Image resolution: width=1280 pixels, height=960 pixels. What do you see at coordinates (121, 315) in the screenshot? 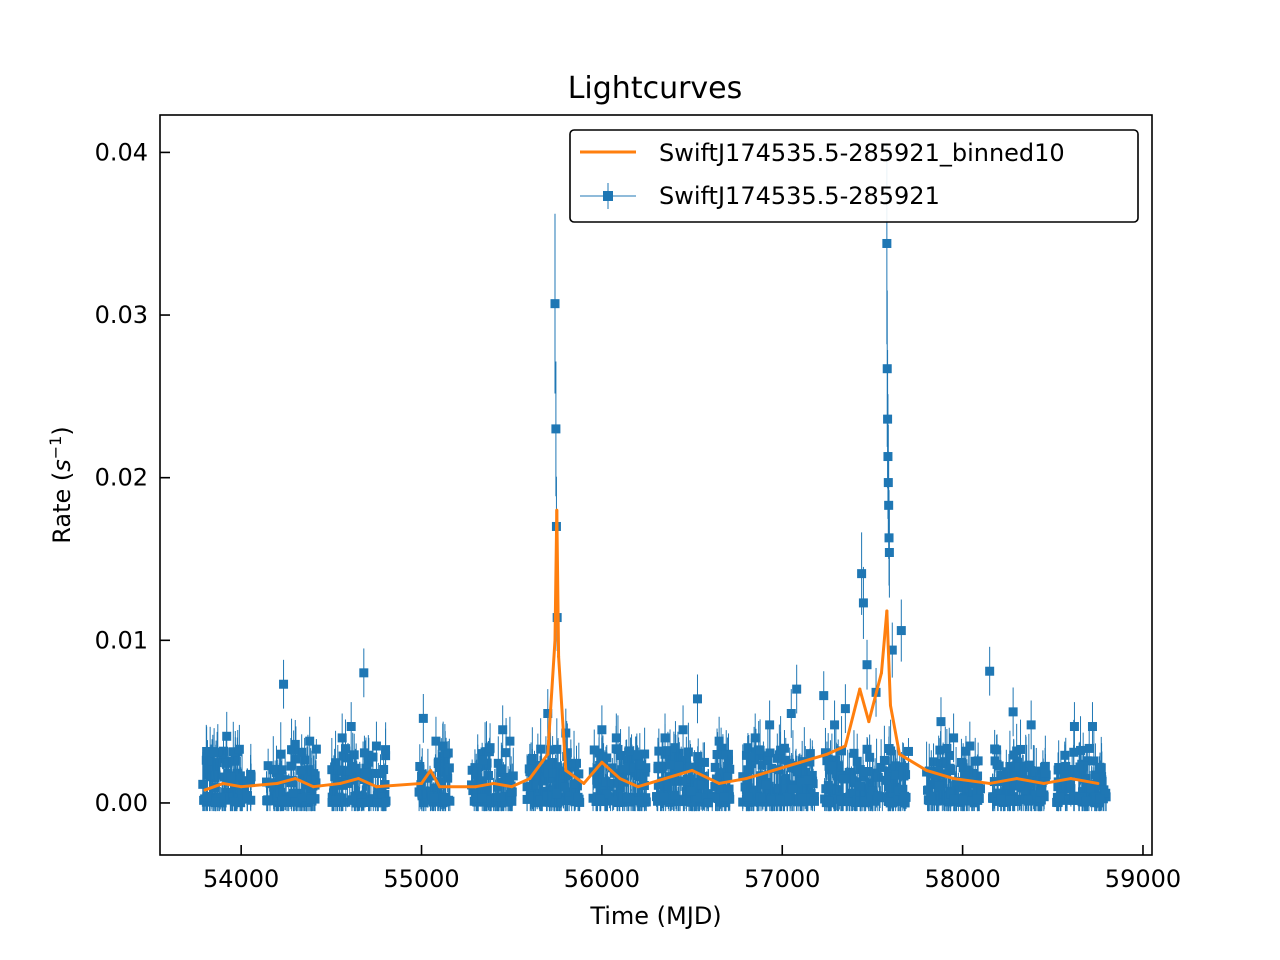
I see `y-tick-label: 0.03` at bounding box center [121, 315].